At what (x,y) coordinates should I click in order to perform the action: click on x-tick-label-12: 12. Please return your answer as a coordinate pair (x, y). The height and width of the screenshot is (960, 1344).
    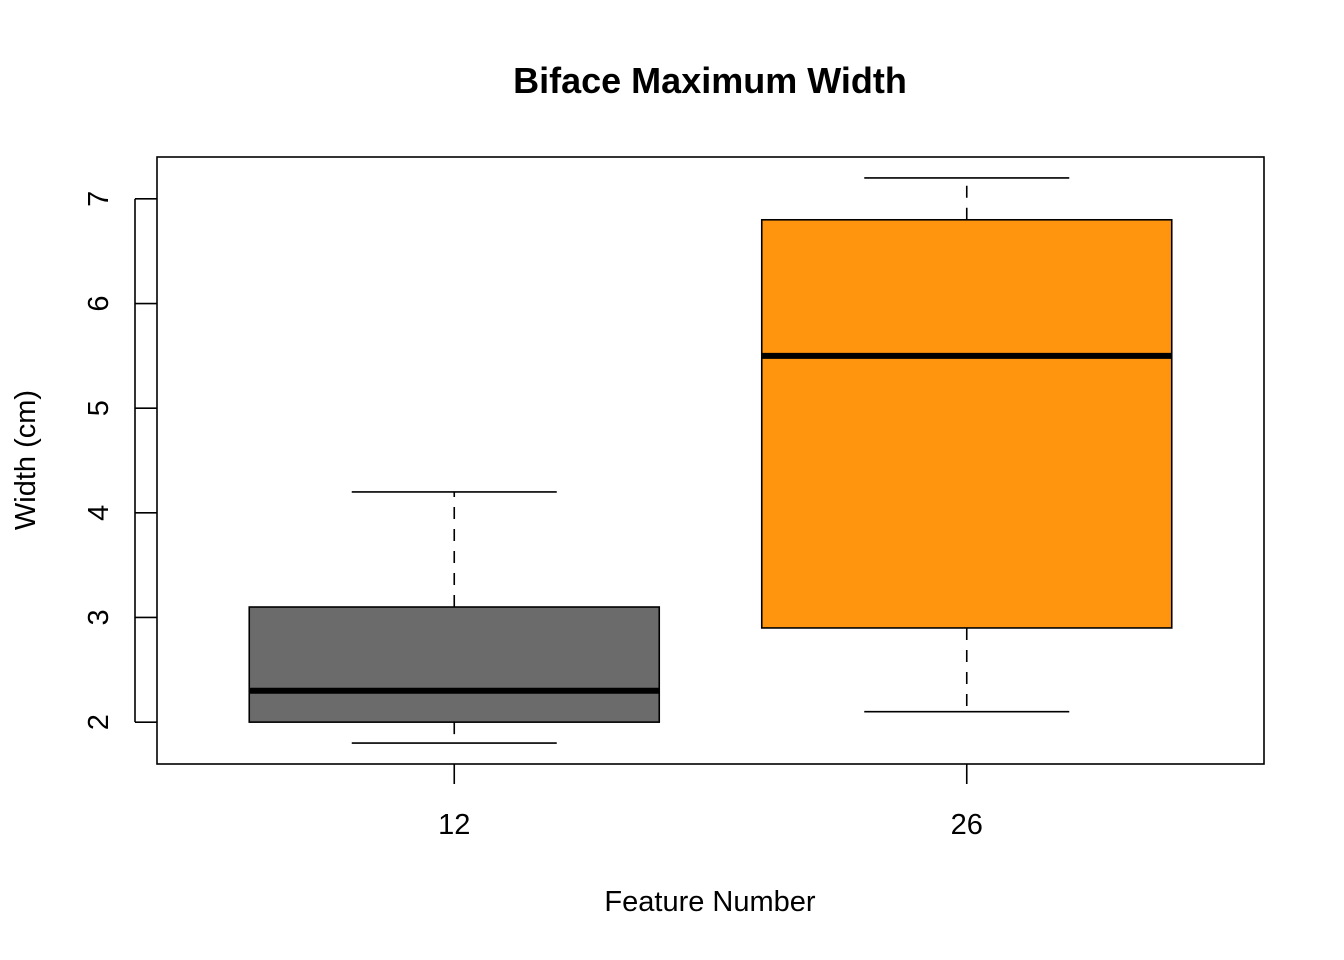
    Looking at the image, I should click on (454, 825).